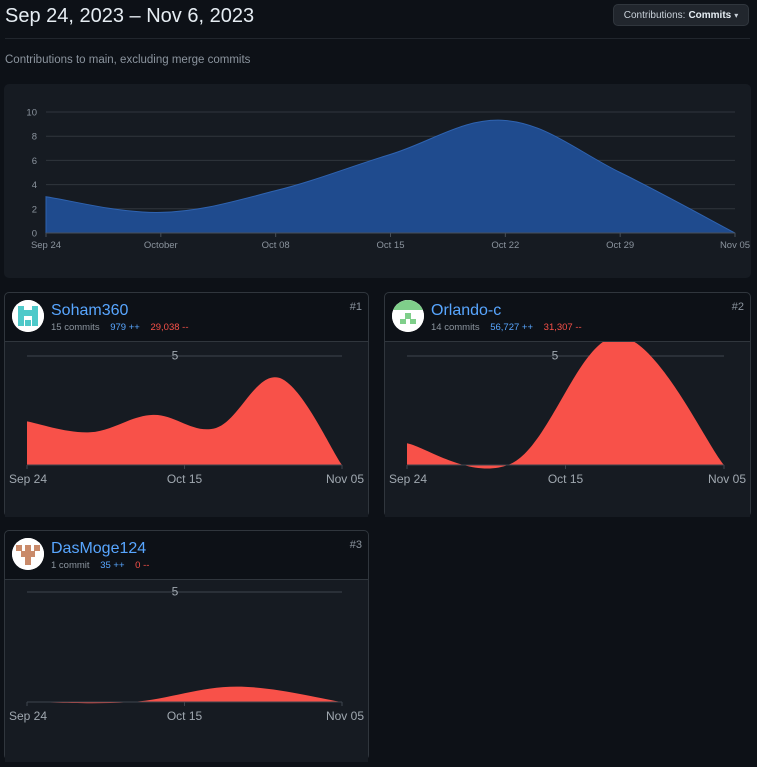  What do you see at coordinates (90, 310) in the screenshot?
I see `contributor-username: Soham360` at bounding box center [90, 310].